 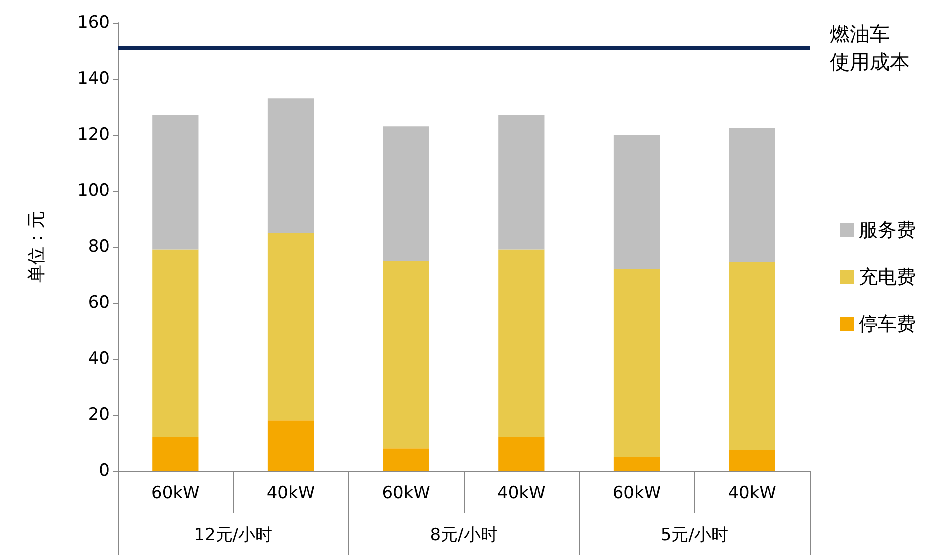 I want to click on text: 8元/小时, so click(x=464, y=536).